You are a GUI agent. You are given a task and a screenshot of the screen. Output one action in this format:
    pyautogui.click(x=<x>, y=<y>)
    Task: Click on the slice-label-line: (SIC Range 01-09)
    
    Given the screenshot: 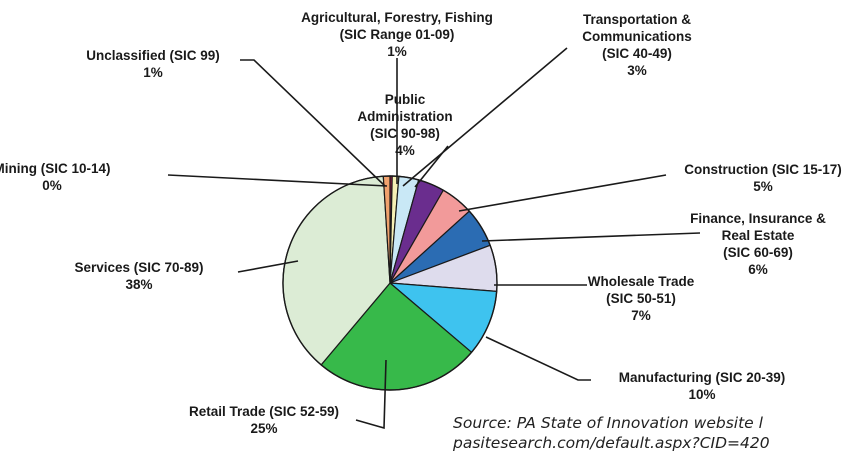 What is the action you would take?
    pyautogui.click(x=397, y=34)
    